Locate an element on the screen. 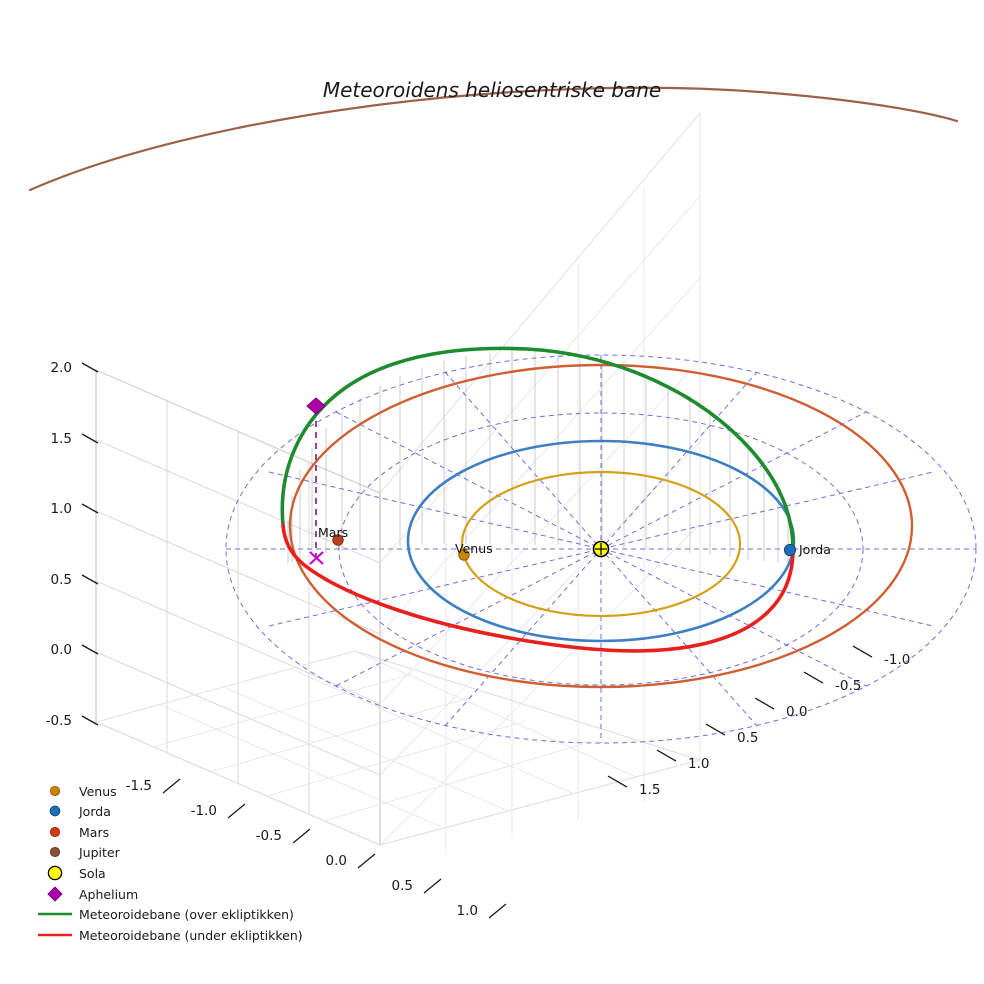 The width and height of the screenshot is (984, 984). floor-grid is located at coordinates (398, 748).